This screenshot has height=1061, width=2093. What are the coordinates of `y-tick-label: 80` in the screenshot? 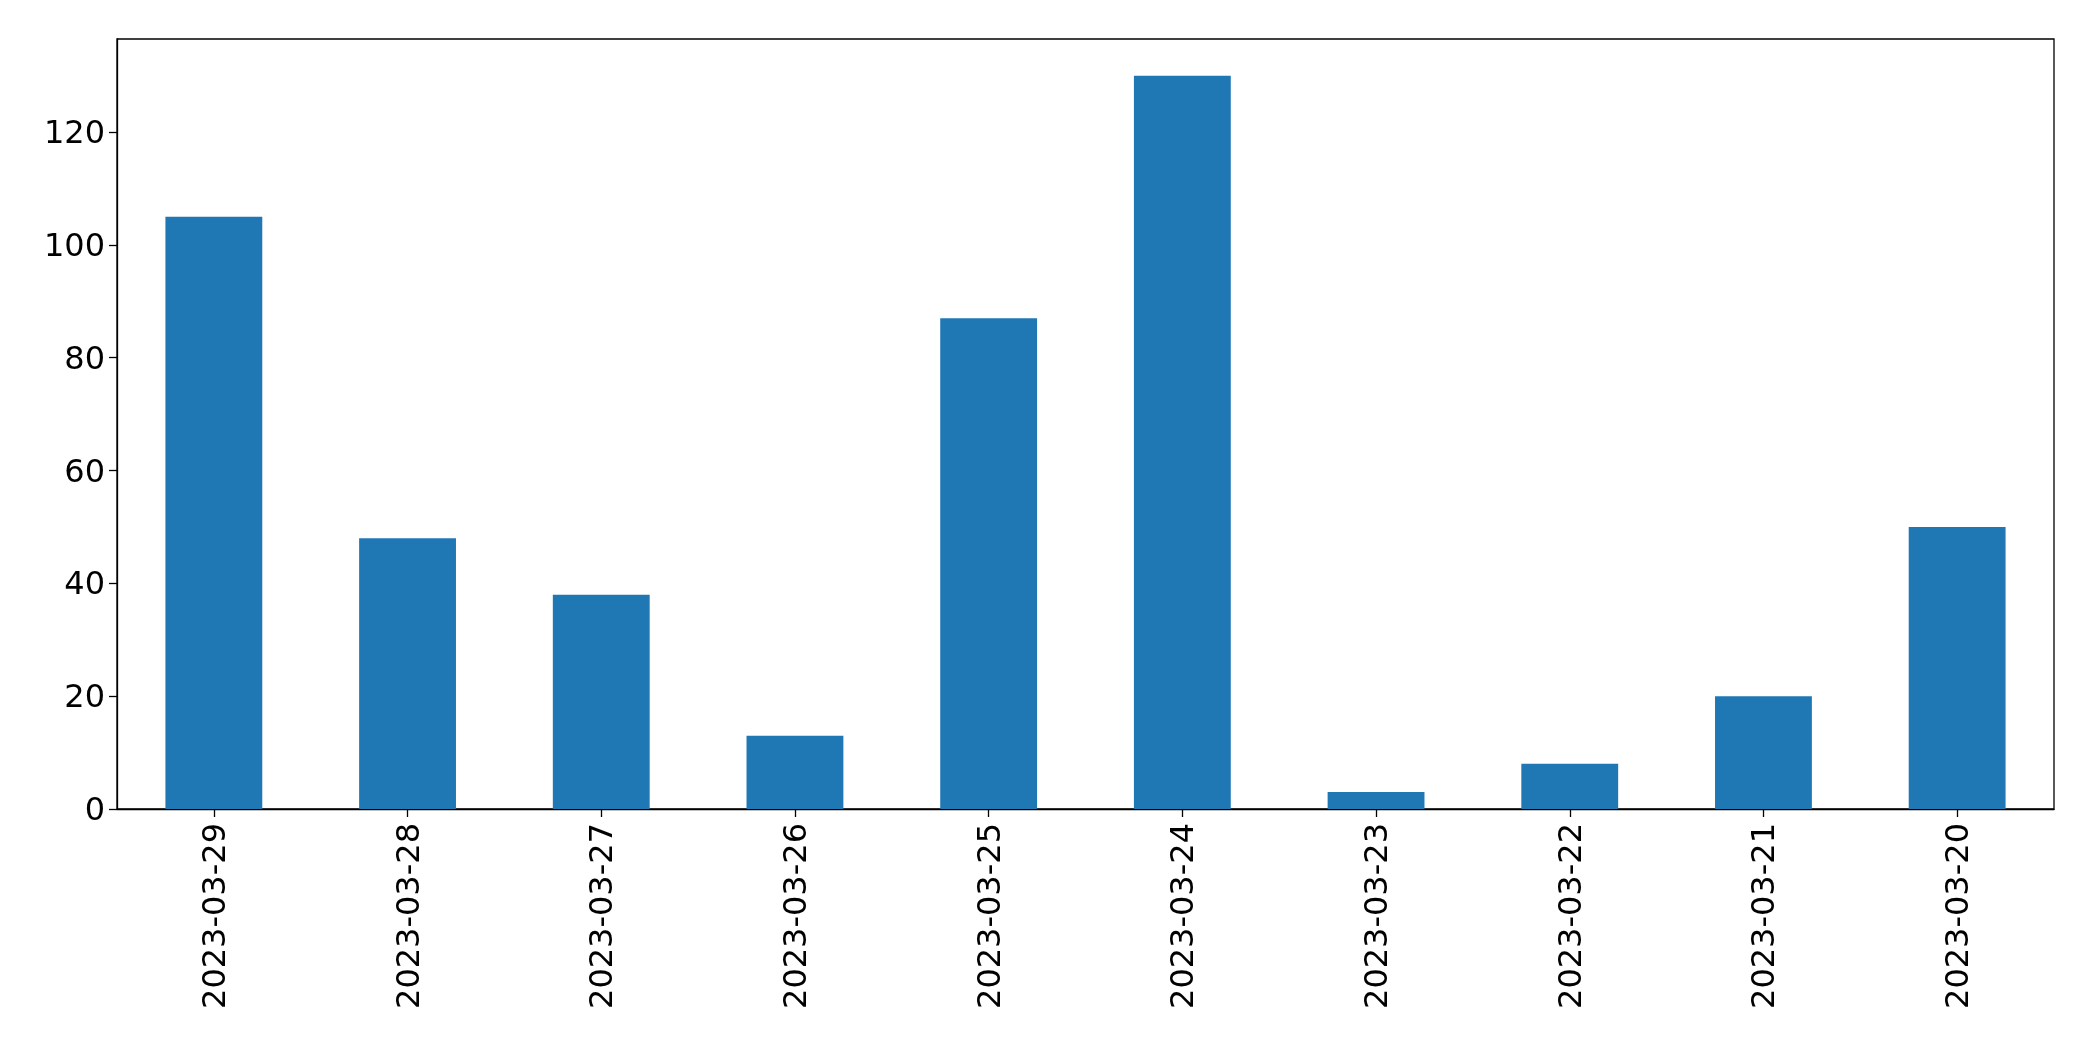 It's located at (84, 357).